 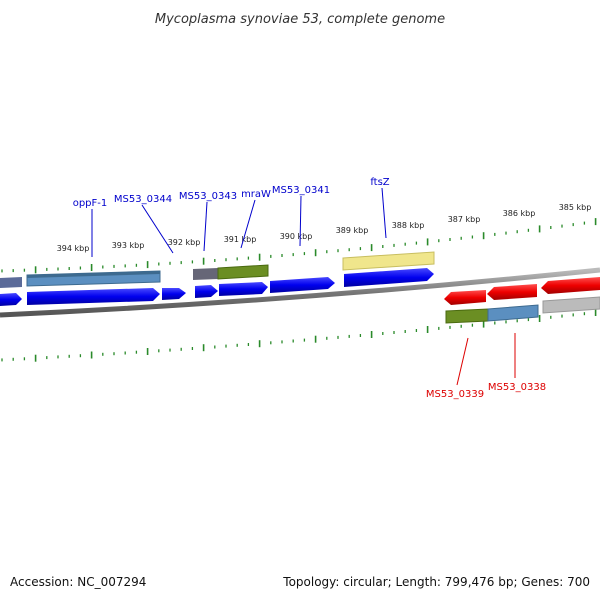 I want to click on gene-label-MS53_0344: MS53_0344, so click(x=143, y=199).